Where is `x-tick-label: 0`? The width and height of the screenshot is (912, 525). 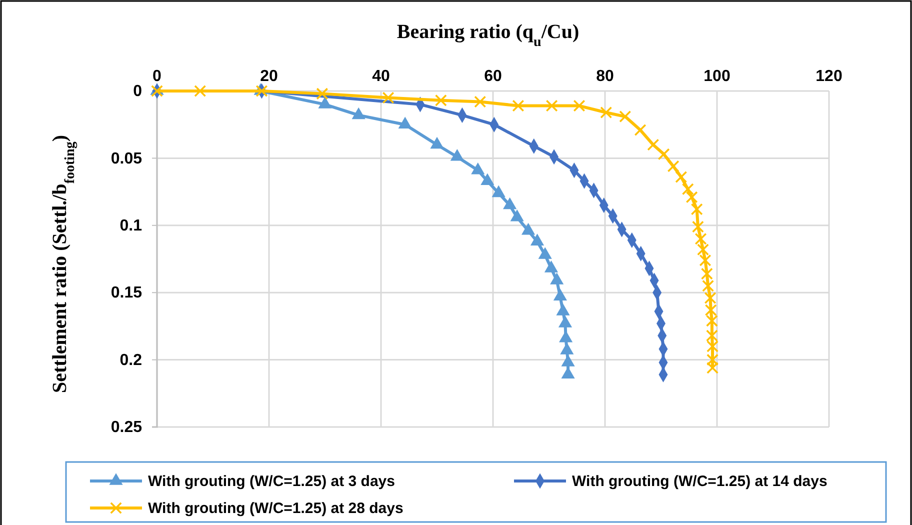 x-tick-label: 0 is located at coordinates (157, 76).